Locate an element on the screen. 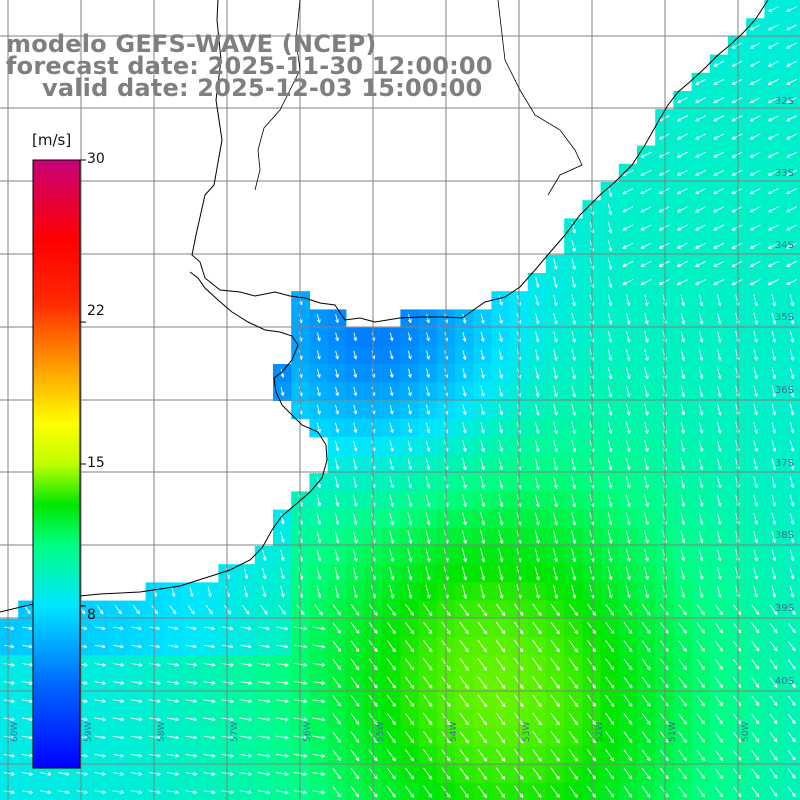 The image size is (800, 800). lat-label-32s: 32S is located at coordinates (784, 101).